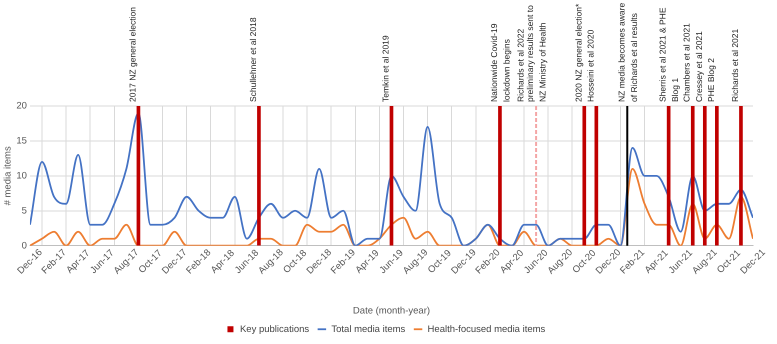 The image size is (777, 344). What do you see at coordinates (368, 329) in the screenshot?
I see `legend-label: Total media items` at bounding box center [368, 329].